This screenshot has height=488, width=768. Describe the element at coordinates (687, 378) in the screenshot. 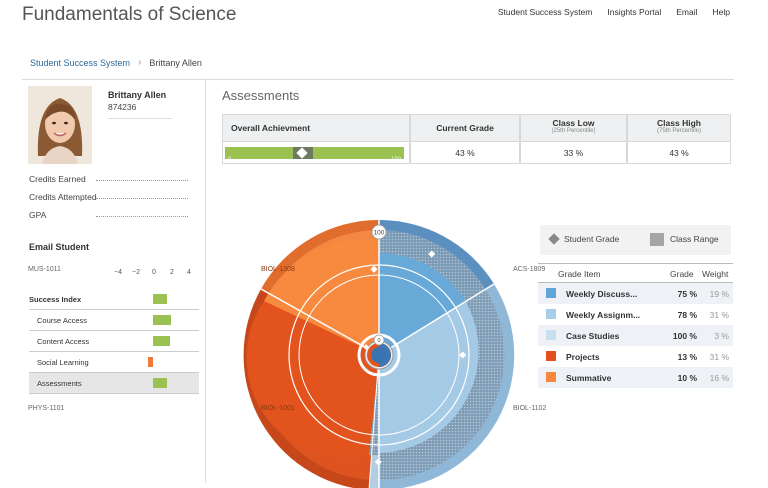

I see `grade-item-grade: 10 %` at that location.